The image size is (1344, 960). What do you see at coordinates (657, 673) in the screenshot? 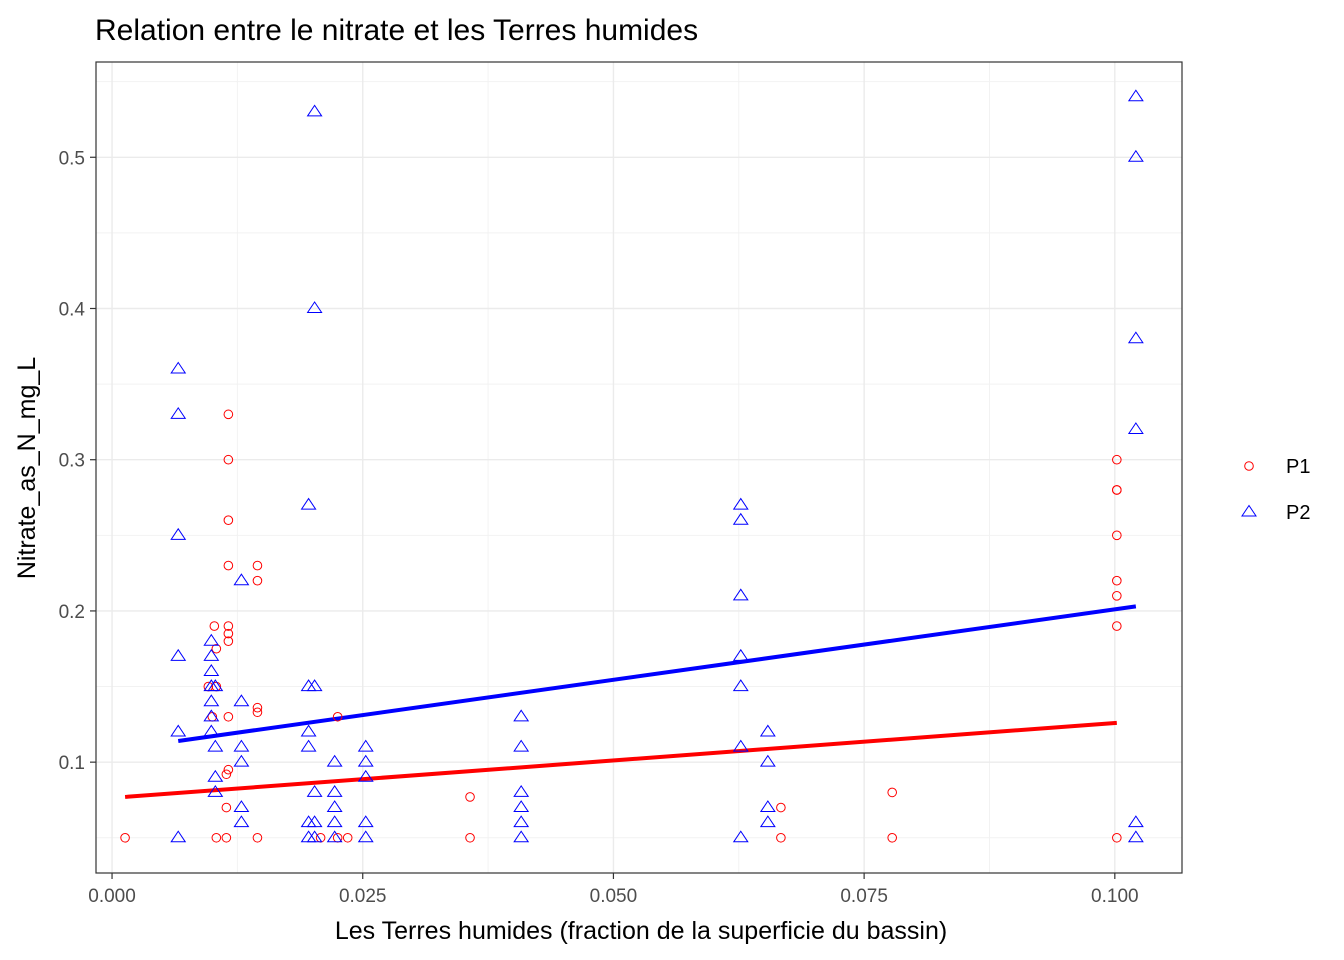
I see `trend-line-p2` at bounding box center [657, 673].